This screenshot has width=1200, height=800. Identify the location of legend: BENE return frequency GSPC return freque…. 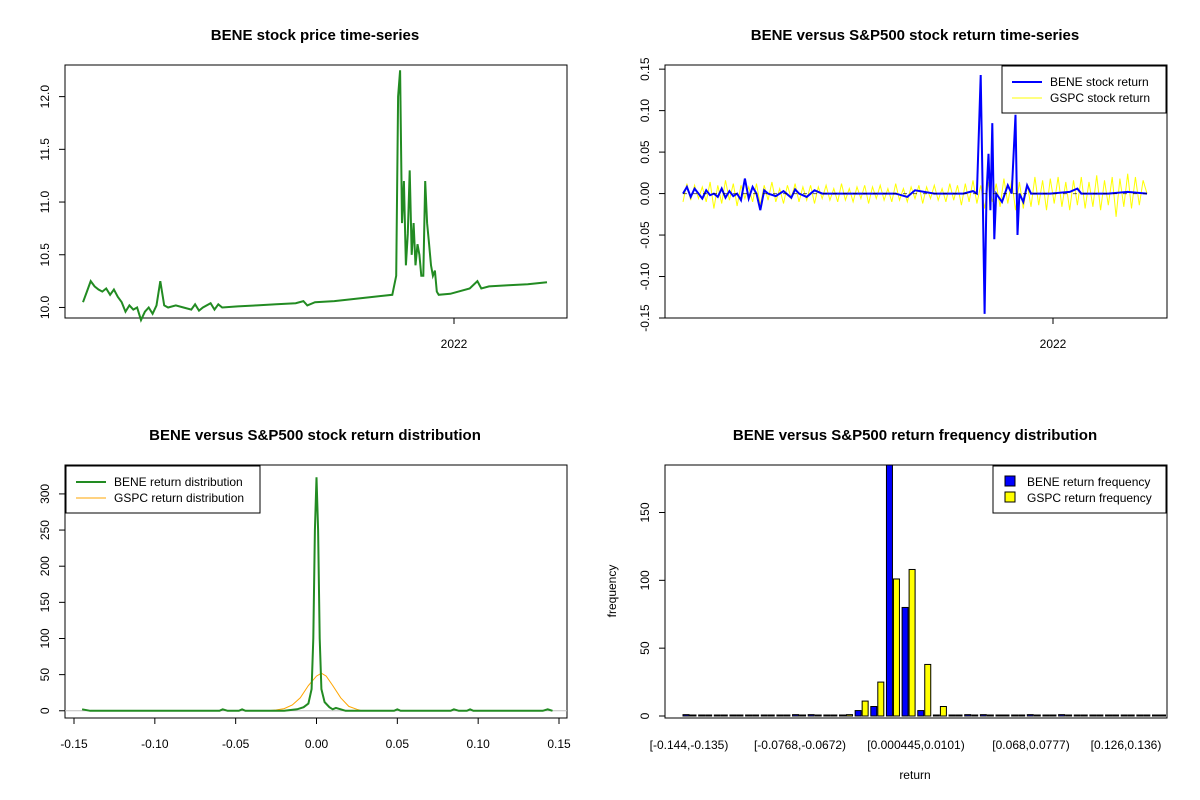
(1079, 489).